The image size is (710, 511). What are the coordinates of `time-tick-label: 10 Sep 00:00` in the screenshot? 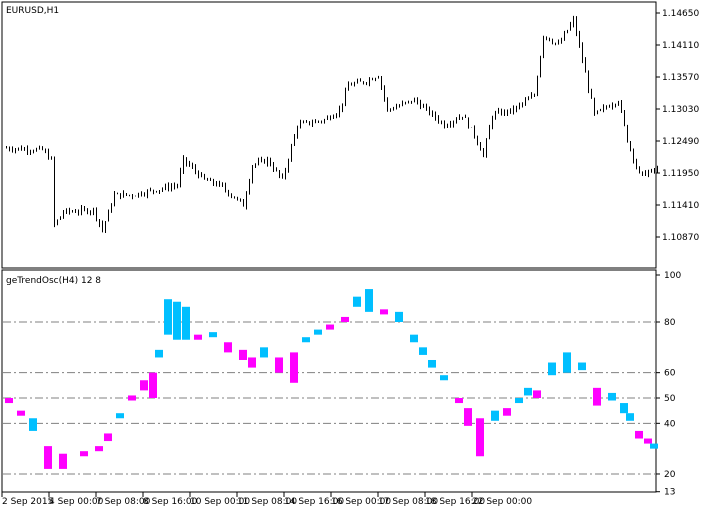 It's located at (220, 502).